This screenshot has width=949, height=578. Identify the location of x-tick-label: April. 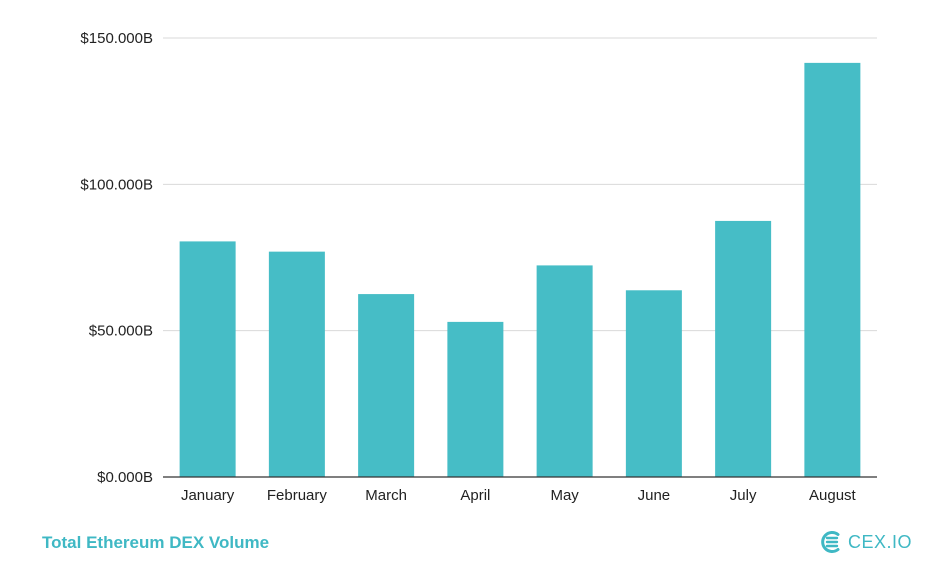
(475, 495).